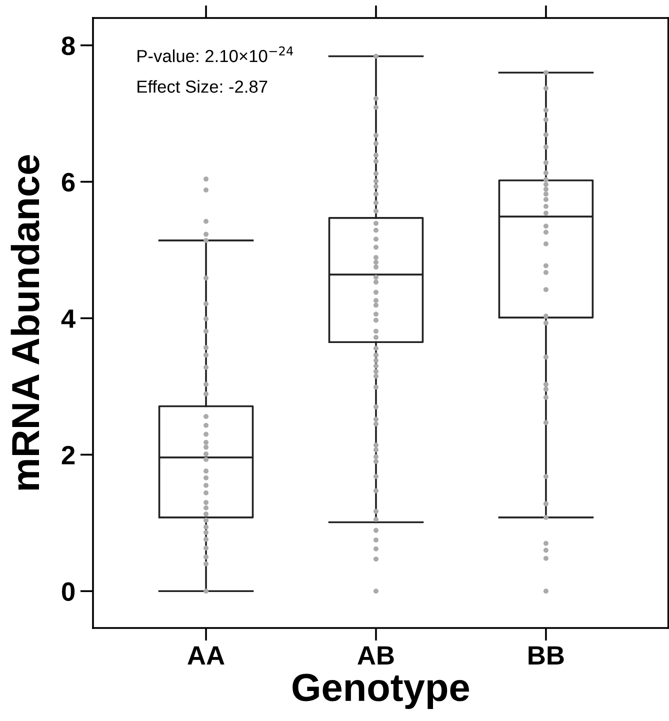  I want to click on y-tick-label: 2, so click(68, 455).